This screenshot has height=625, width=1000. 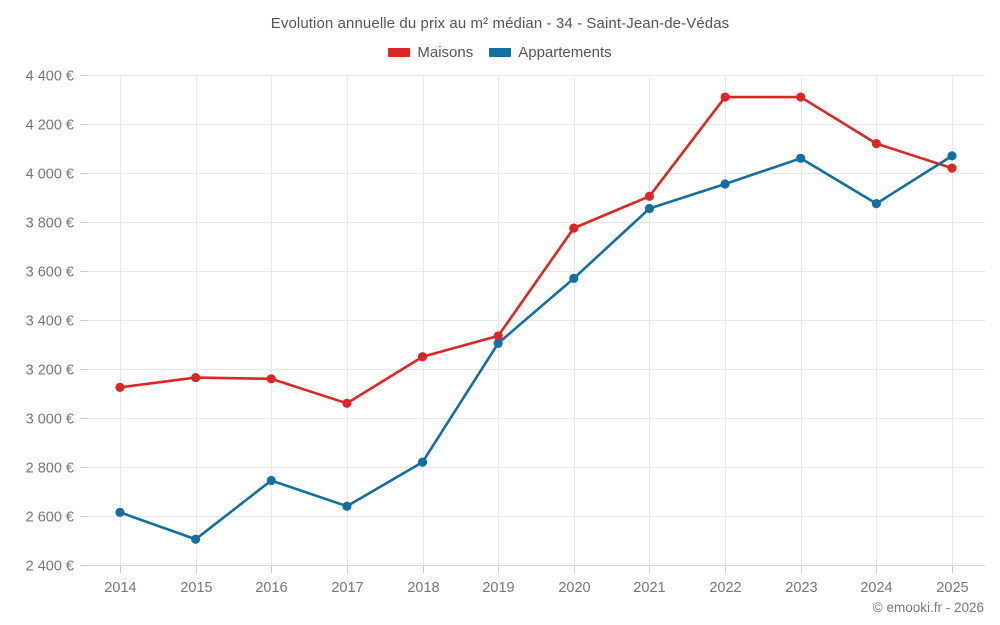 What do you see at coordinates (649, 588) in the screenshot?
I see `x-axis-tick-label: 2021` at bounding box center [649, 588].